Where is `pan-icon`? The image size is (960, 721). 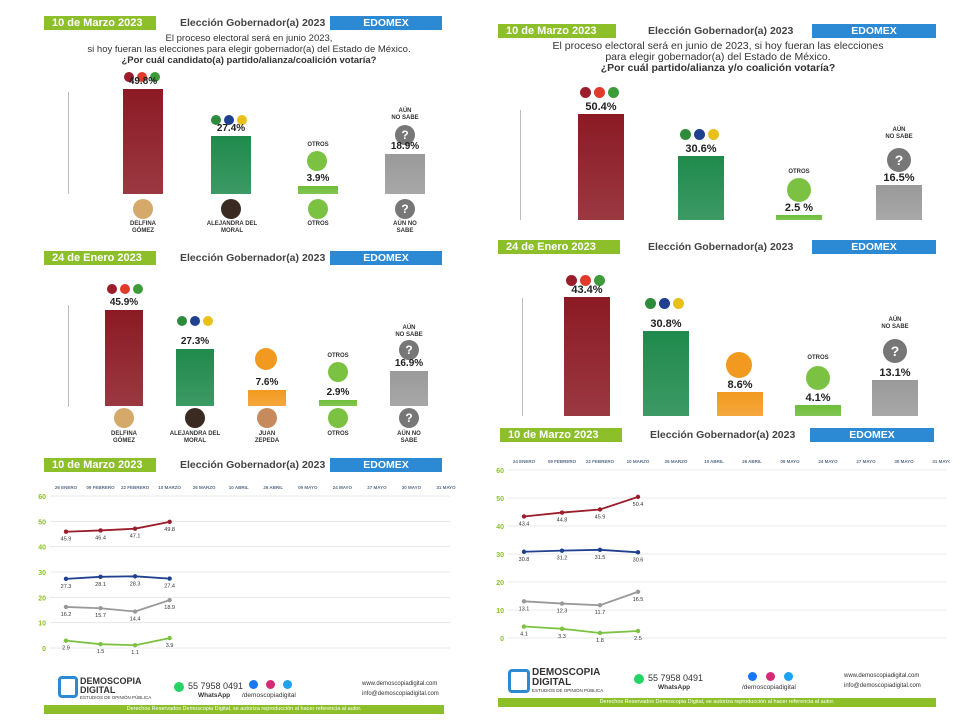
pan-icon is located at coordinates (195, 321).